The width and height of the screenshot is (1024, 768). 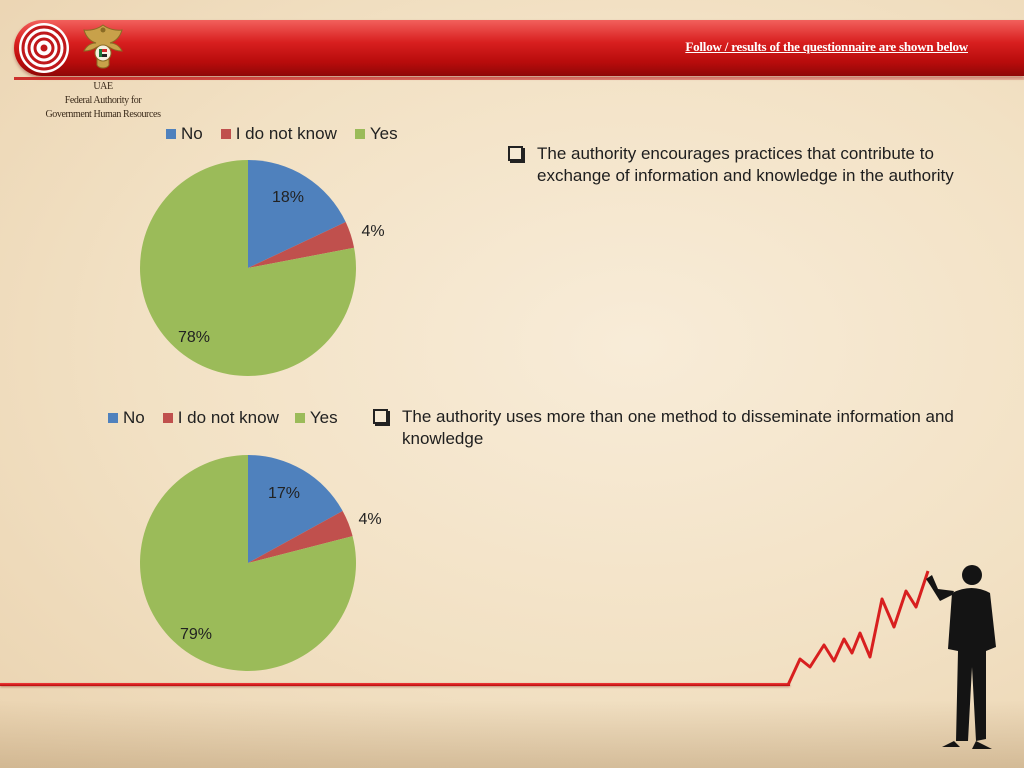 I want to click on org-line-country: UAE, so click(x=103, y=86).